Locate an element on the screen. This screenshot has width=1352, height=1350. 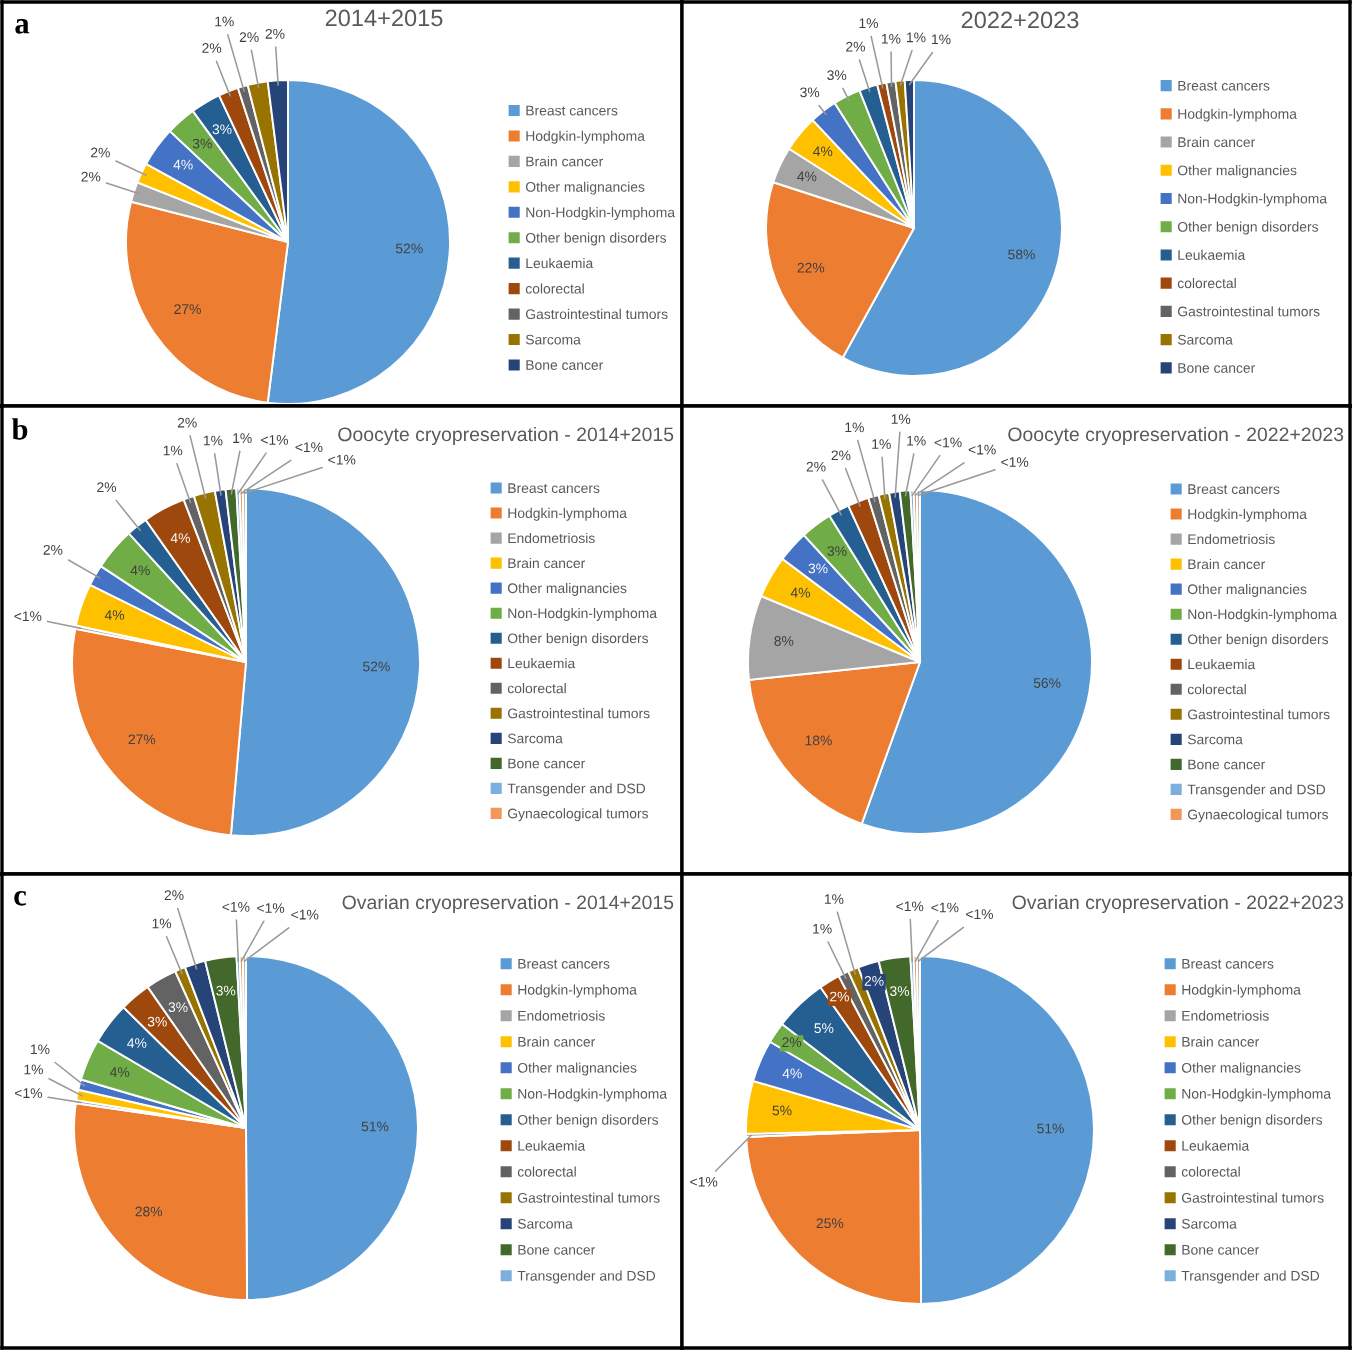
chart-title: Ooocyte cryopreservation - 2014+2015 is located at coordinates (506, 436).